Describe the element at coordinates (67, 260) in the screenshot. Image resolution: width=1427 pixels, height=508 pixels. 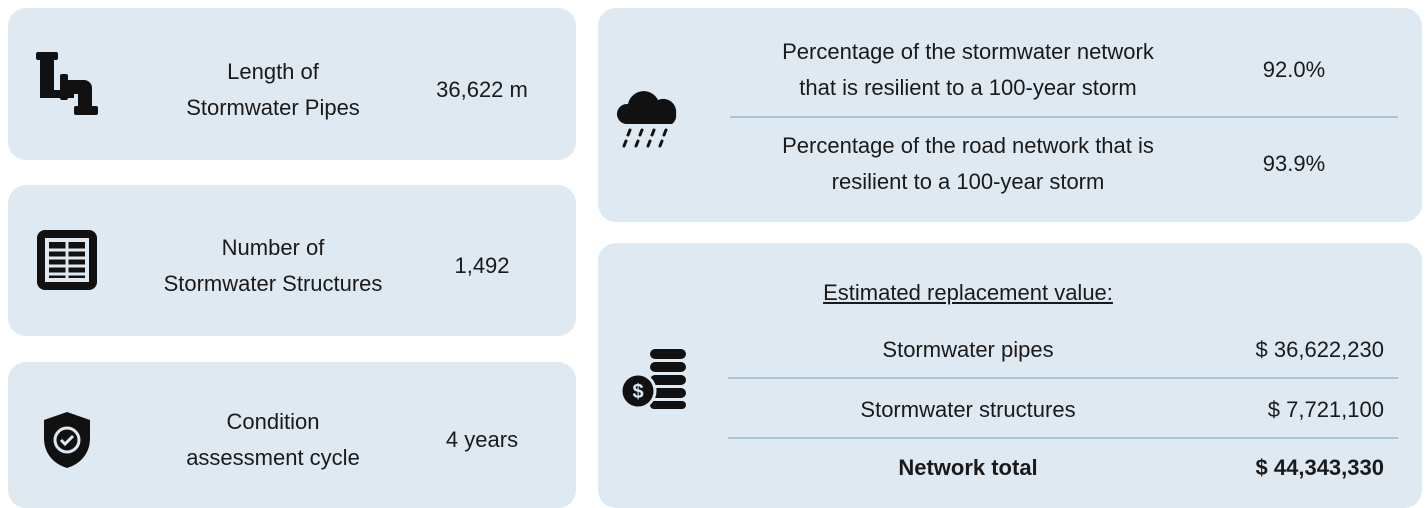
I see `structure-icon` at that location.